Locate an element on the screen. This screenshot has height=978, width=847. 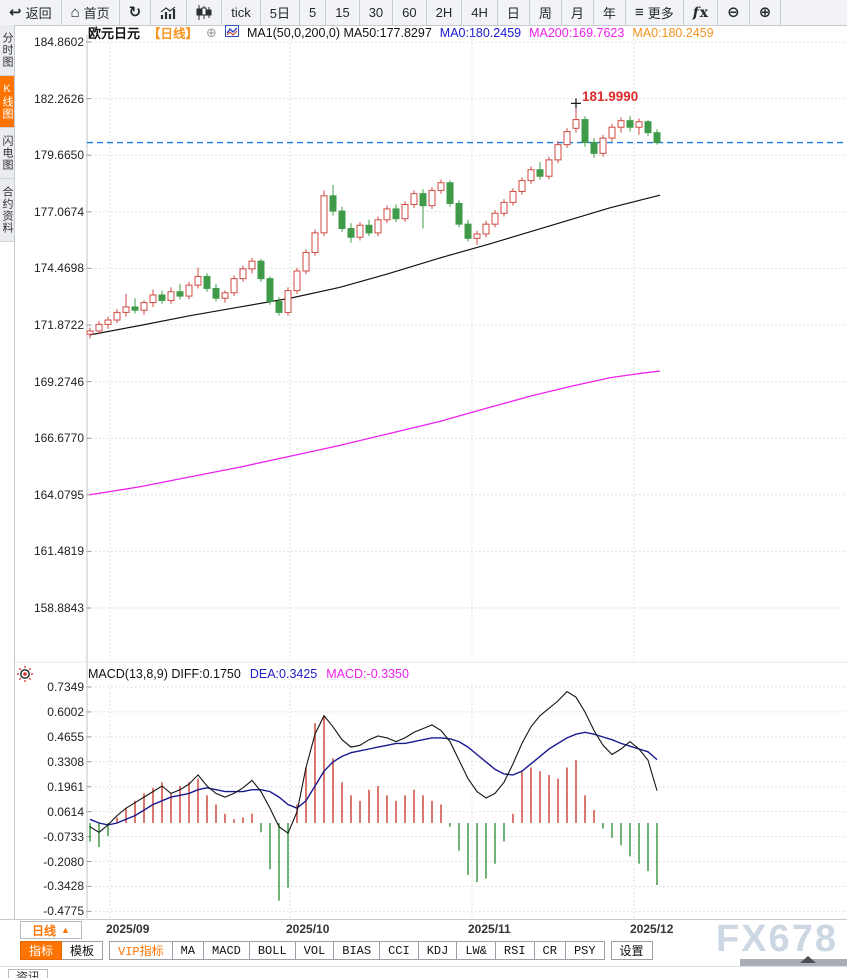
interval-weekly-button: 周 is located at coordinates (546, 12).